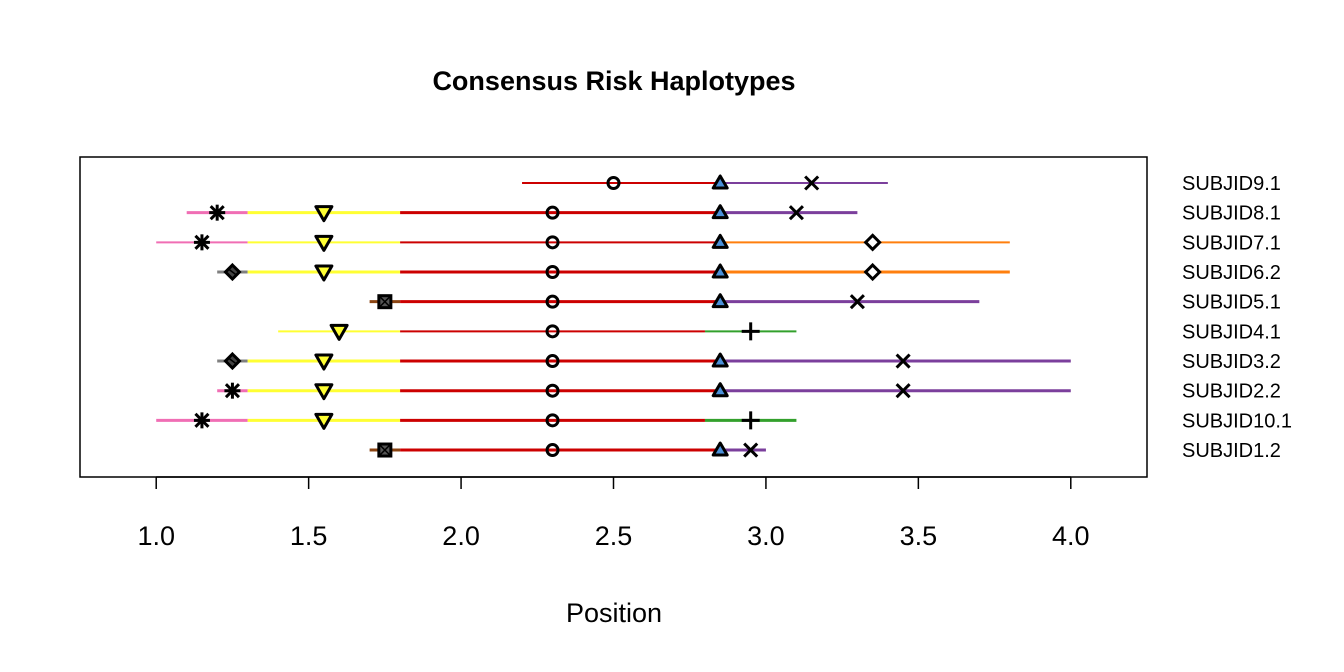 This screenshot has height=672, width=1344. I want to click on row-label-subjid7-1: SUBJID7.1, so click(1231, 243).